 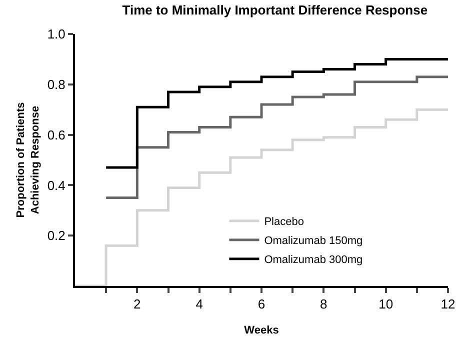 I want to click on y-tick-label: 0.4, so click(x=56, y=185).